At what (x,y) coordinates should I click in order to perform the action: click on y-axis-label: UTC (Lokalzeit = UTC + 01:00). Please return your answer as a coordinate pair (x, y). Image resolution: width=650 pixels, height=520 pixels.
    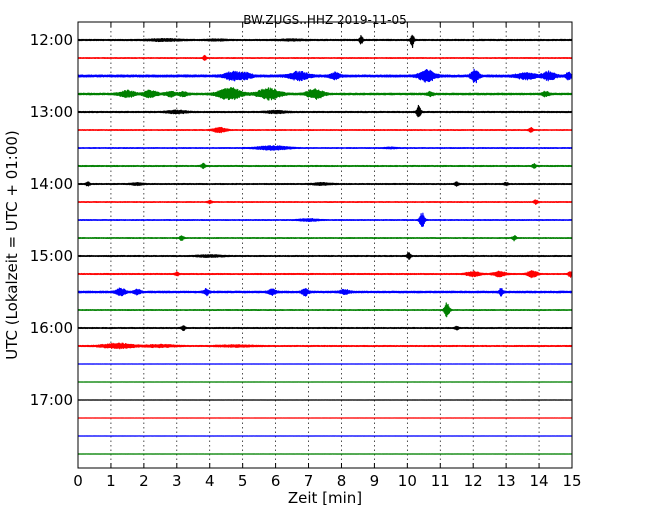
    Looking at the image, I should click on (12, 245).